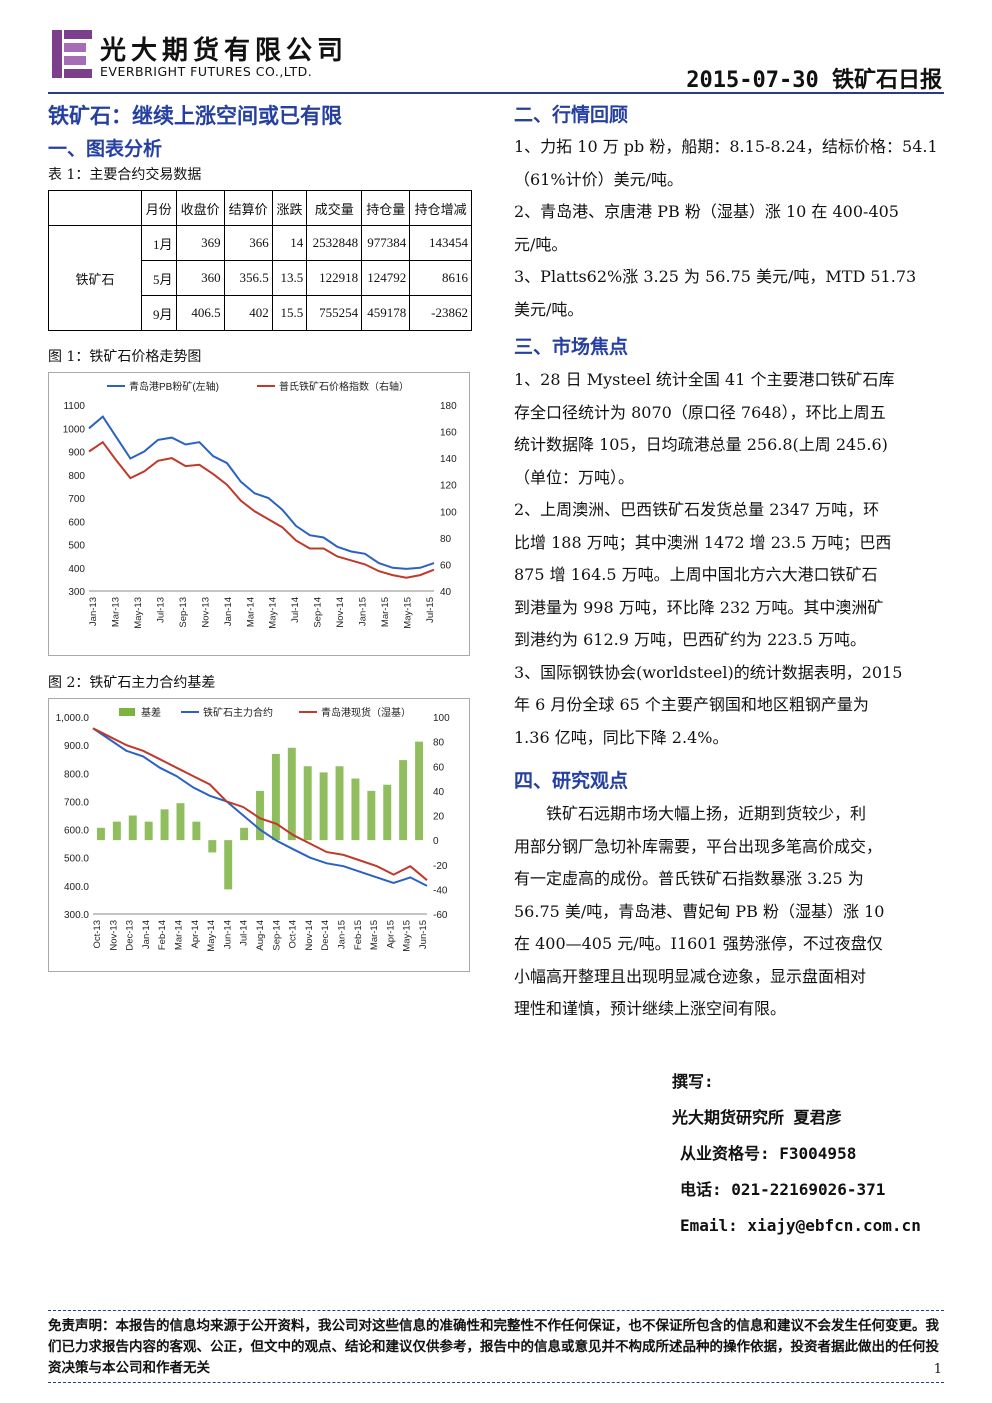  What do you see at coordinates (174, 386) in the screenshot?
I see `legend-label: 青岛港PB粉矿(左轴)` at bounding box center [174, 386].